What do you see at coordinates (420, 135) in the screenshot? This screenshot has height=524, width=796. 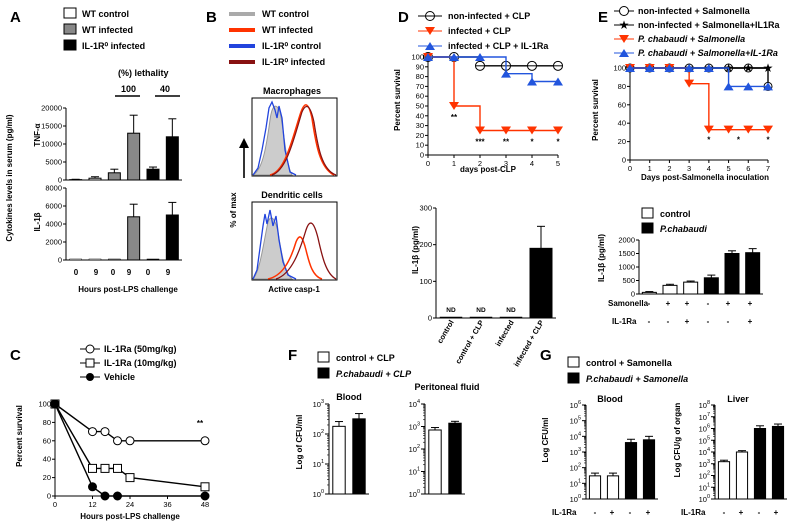 I see `D-survival-ytick-2: 20` at bounding box center [420, 135].